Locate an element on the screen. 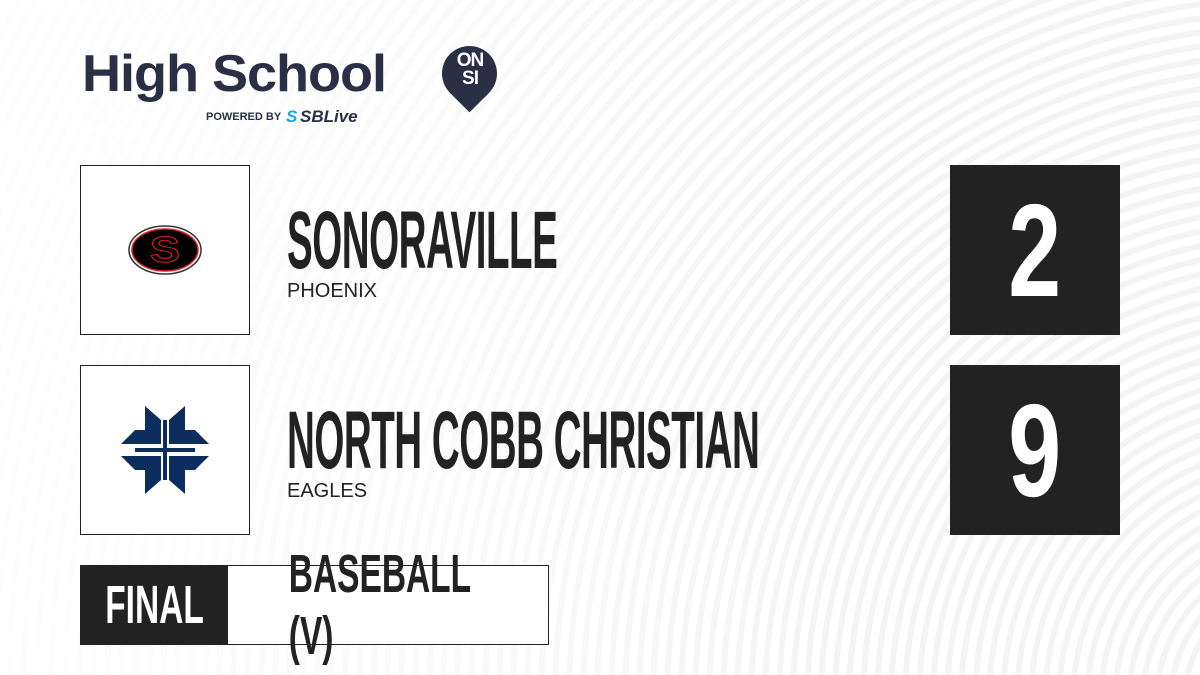 This screenshot has width=1200, height=675. final-badge: FINAL is located at coordinates (154, 605).